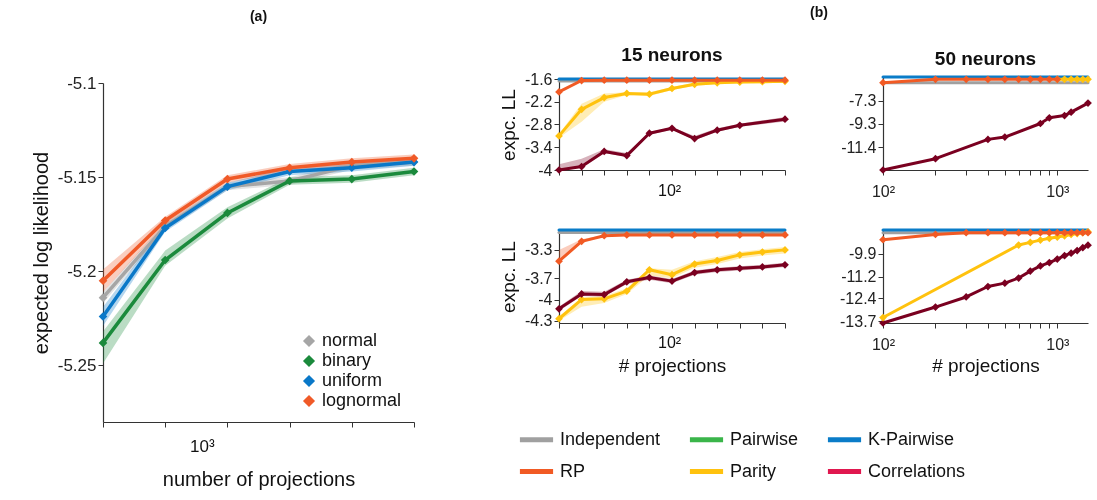 The height and width of the screenshot is (500, 1097). Describe the element at coordinates (258, 16) in the screenshot. I see `chart-title: (a)` at that location.